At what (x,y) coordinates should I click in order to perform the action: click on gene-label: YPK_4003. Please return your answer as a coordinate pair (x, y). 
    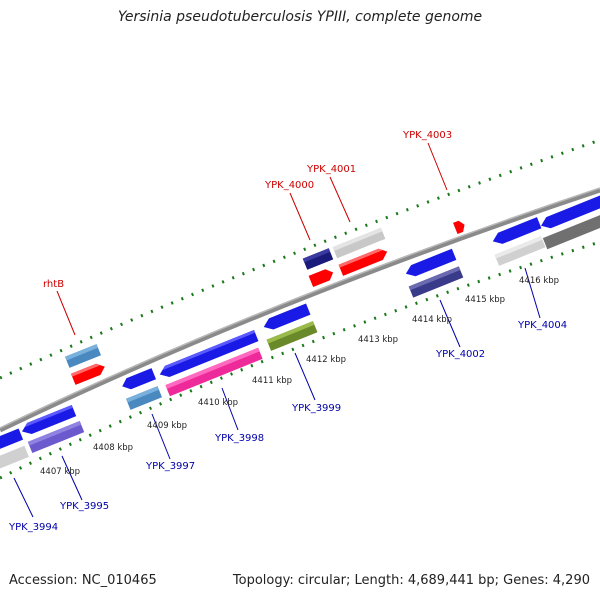
    Looking at the image, I should click on (427, 135).